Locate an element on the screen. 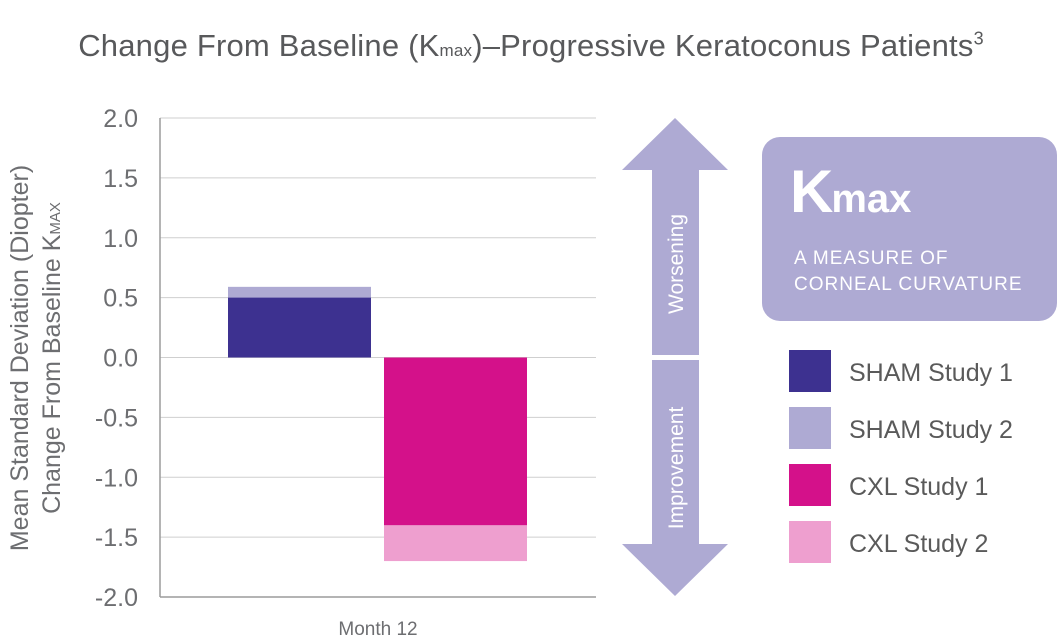  legend-item: CXL Study 2 is located at coordinates (919, 543).